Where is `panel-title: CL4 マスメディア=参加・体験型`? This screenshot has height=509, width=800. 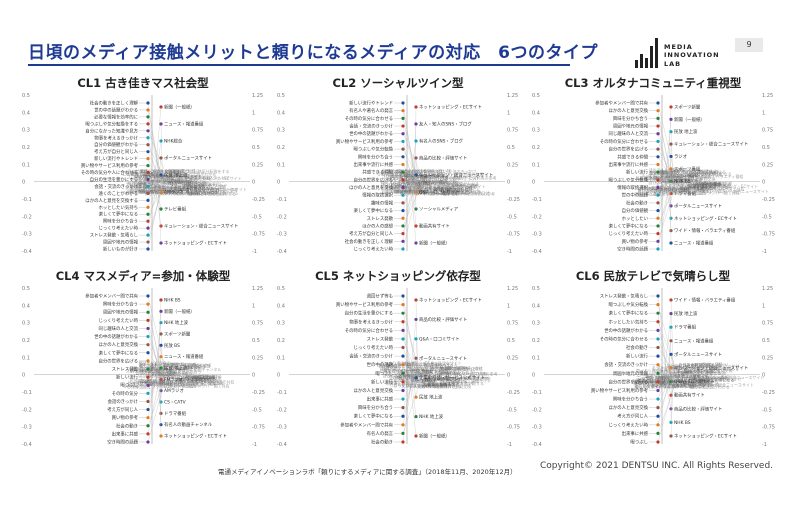 panel-title: CL4 マスメディア=参加・体験型 is located at coordinates (143, 276).